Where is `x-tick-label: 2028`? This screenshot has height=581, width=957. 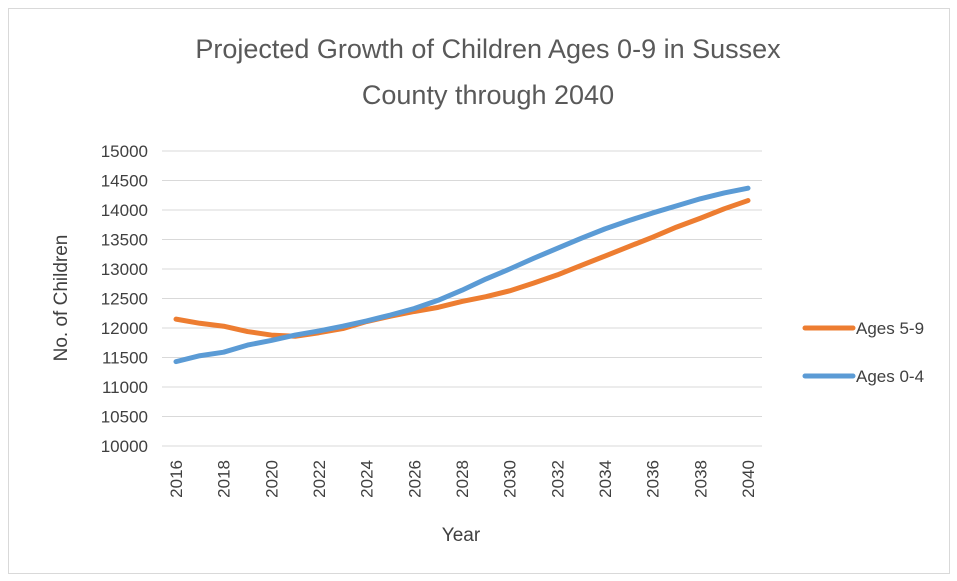 x-tick-label: 2028 is located at coordinates (462, 479).